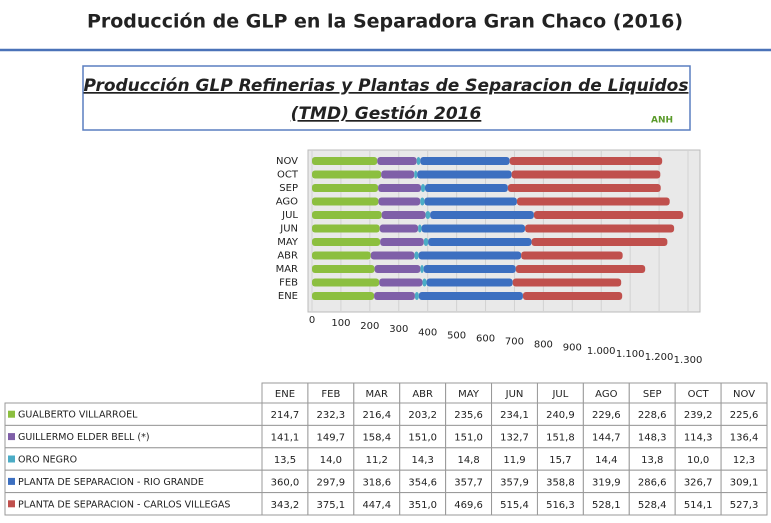 This screenshot has width=771, height=523. I want to click on x-tick-label: 1.200, so click(659, 357).